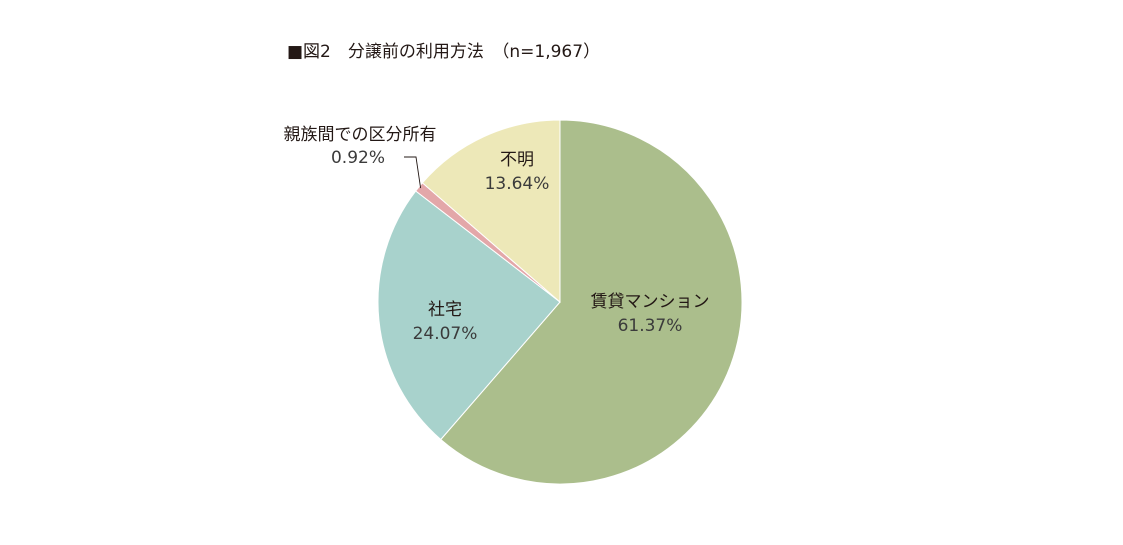  I want to click on slice-value-label: 24.07%, so click(445, 334).